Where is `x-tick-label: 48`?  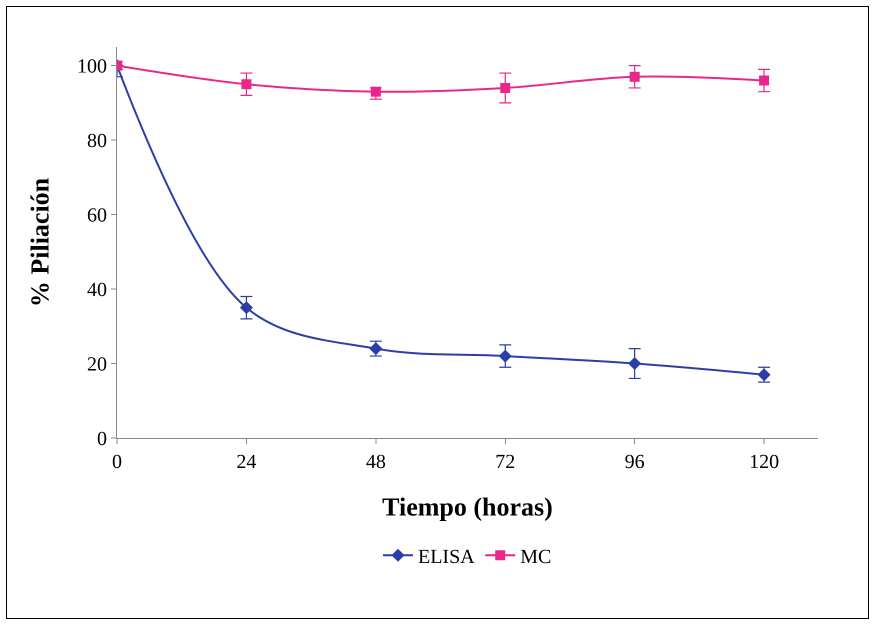 x-tick-label: 48 is located at coordinates (376, 462).